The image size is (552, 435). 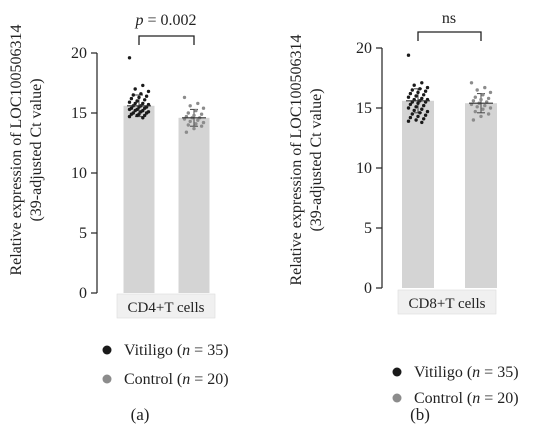 What do you see at coordinates (449, 18) in the screenshot?
I see `significance-label: ns` at bounding box center [449, 18].